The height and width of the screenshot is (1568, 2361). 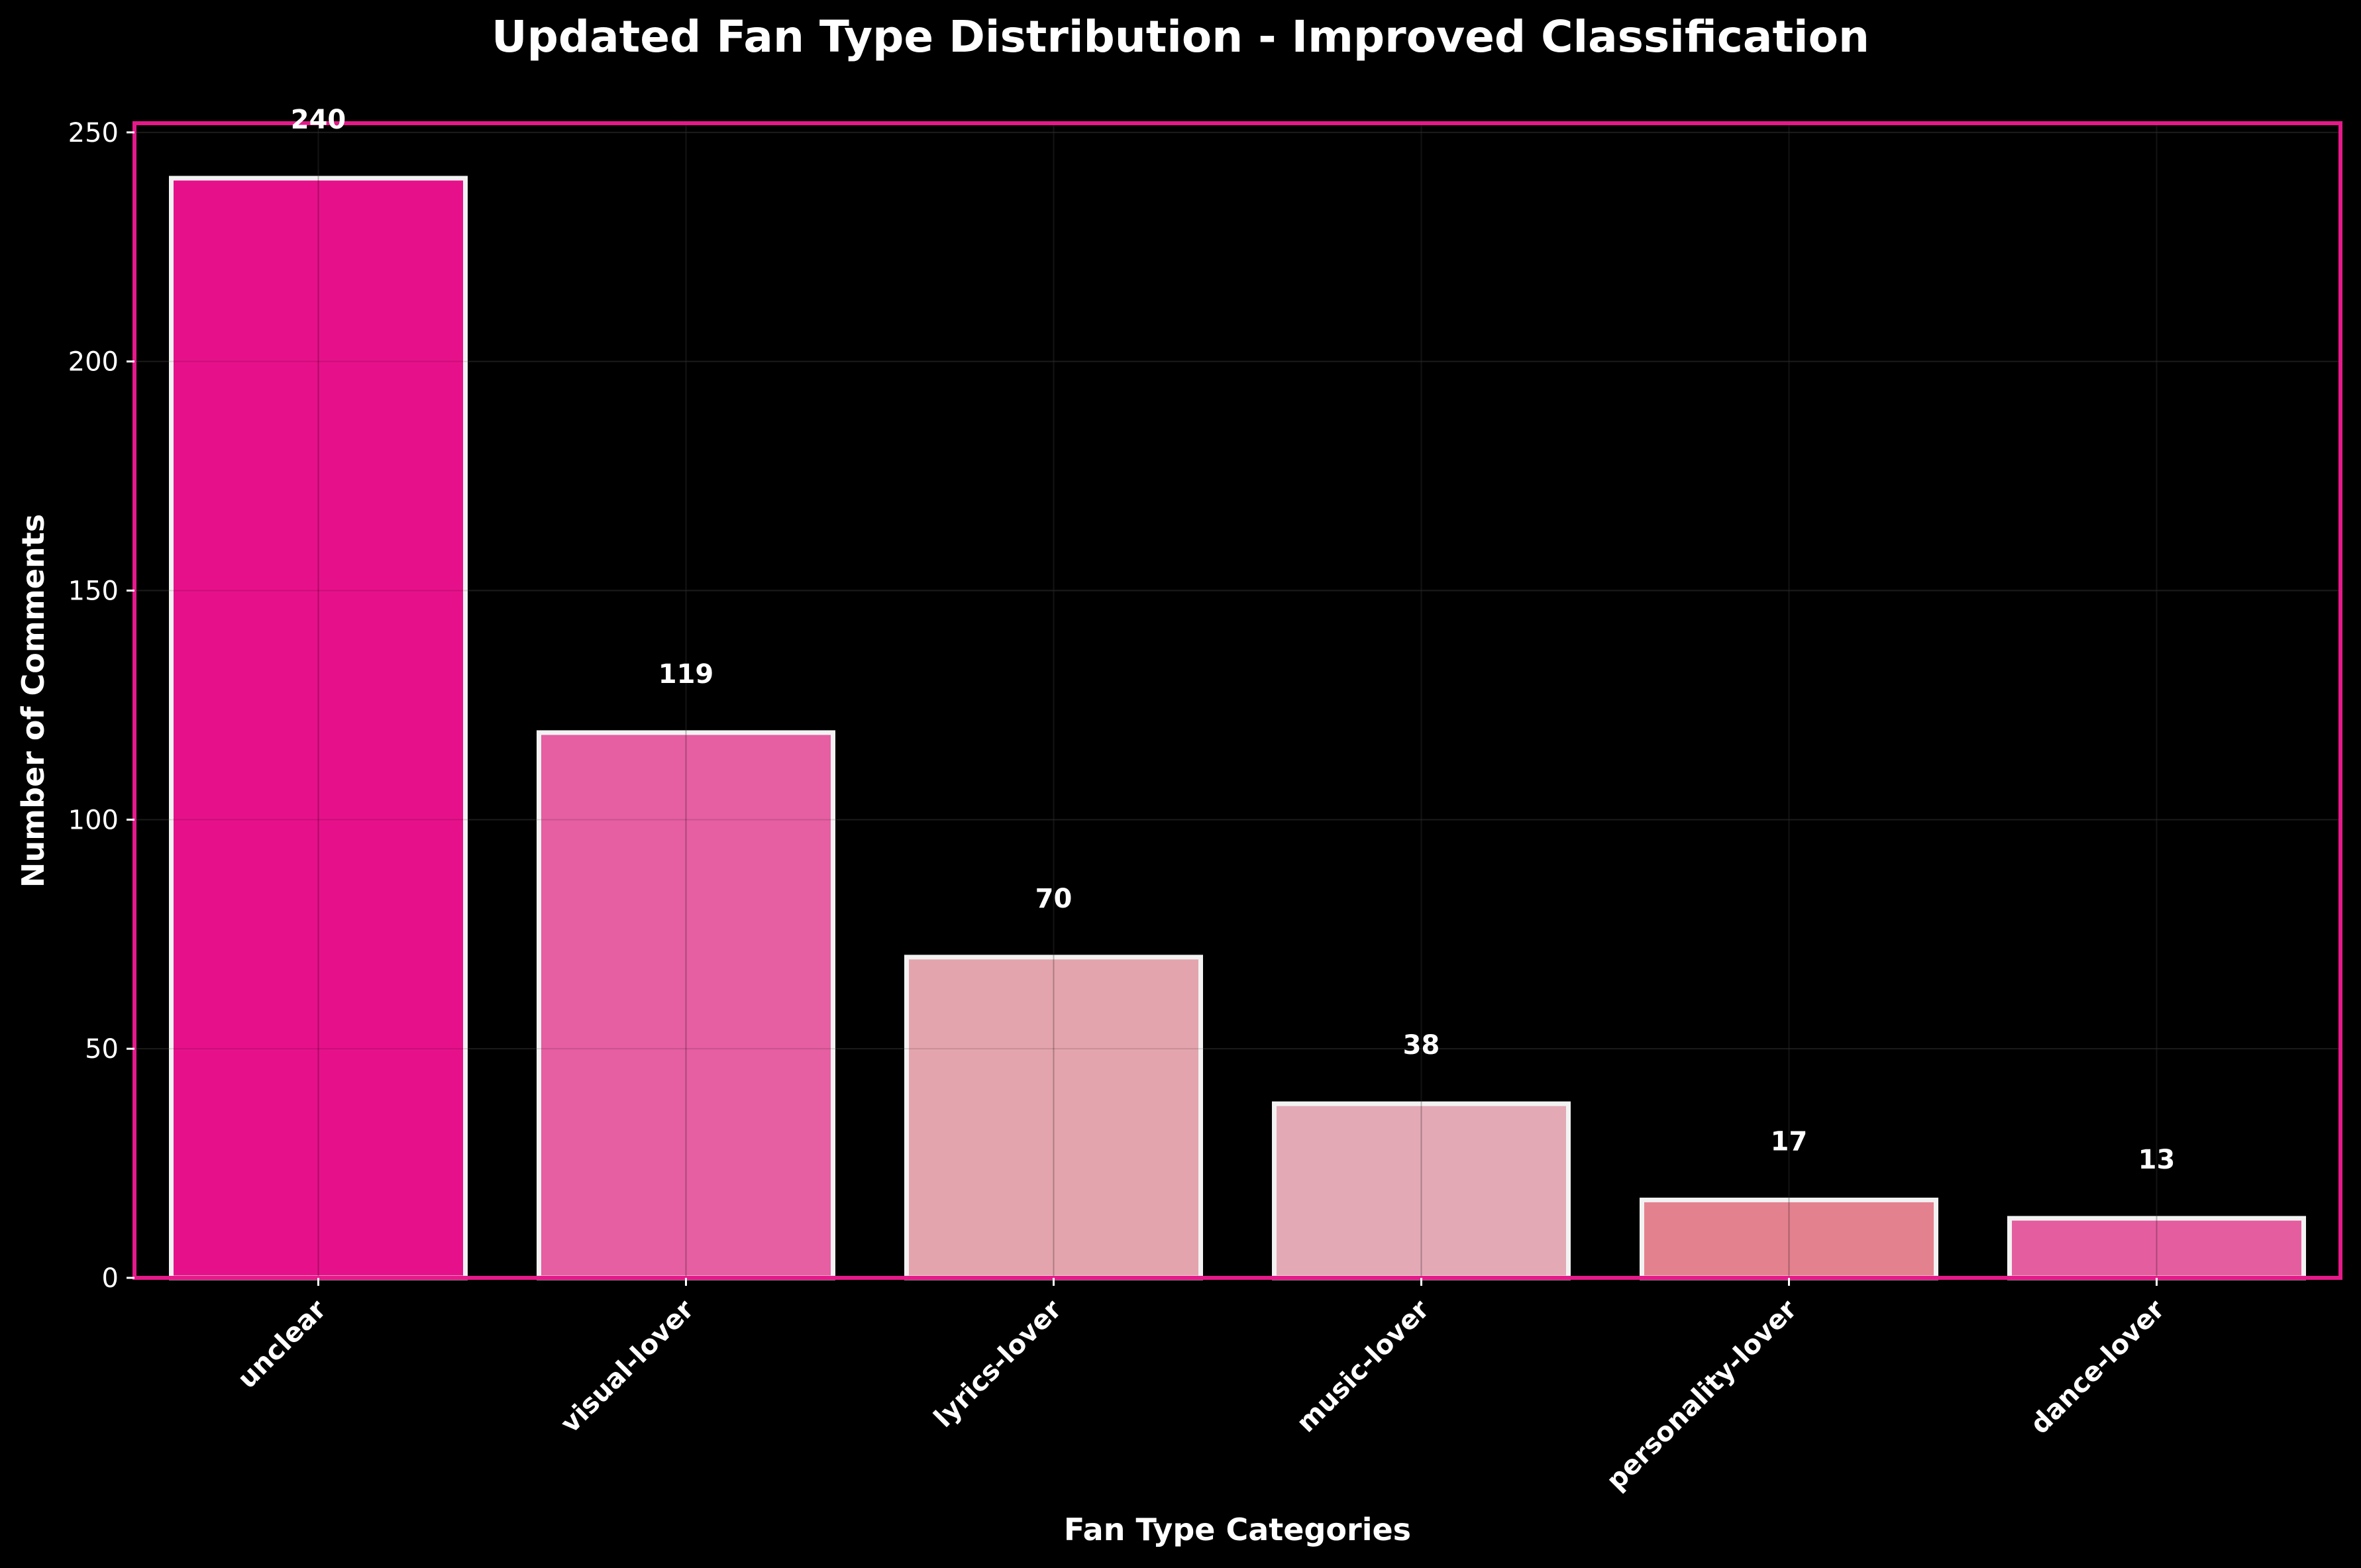 What do you see at coordinates (1053, 1118) in the screenshot?
I see `bar-lyrics-lover` at bounding box center [1053, 1118].